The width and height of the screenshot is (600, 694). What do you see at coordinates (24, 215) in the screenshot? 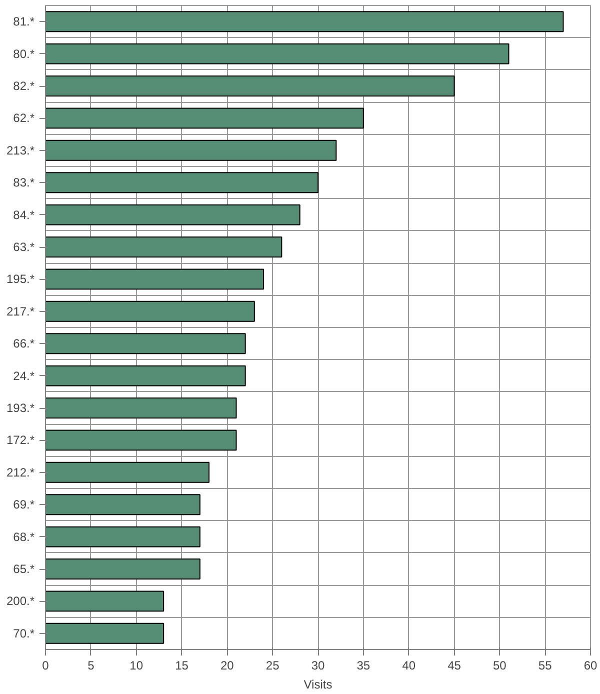
I see `y-tick-label: 84.*` at bounding box center [24, 215].